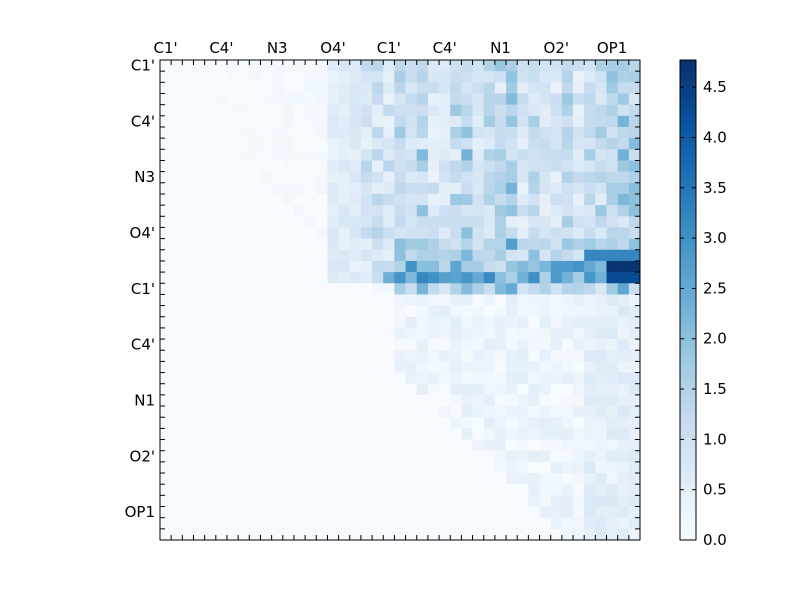 The width and height of the screenshot is (800, 600). What do you see at coordinates (400, 537) in the screenshot?
I see `bottom-ticks` at bounding box center [400, 537].